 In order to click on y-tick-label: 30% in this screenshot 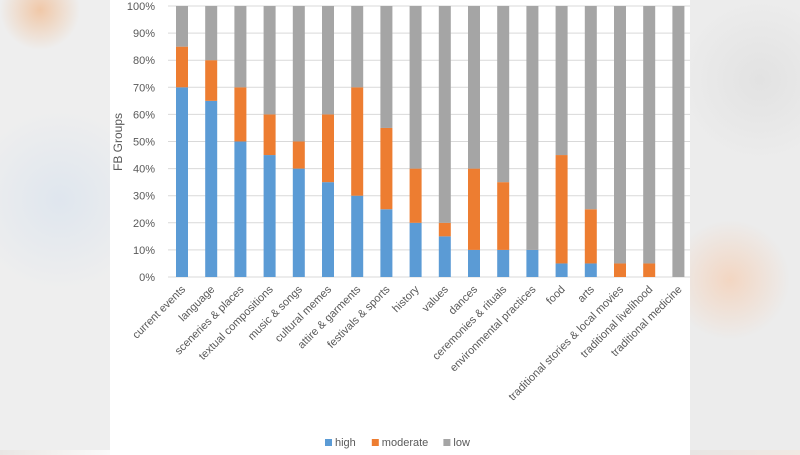, I will do `click(144, 197)`.